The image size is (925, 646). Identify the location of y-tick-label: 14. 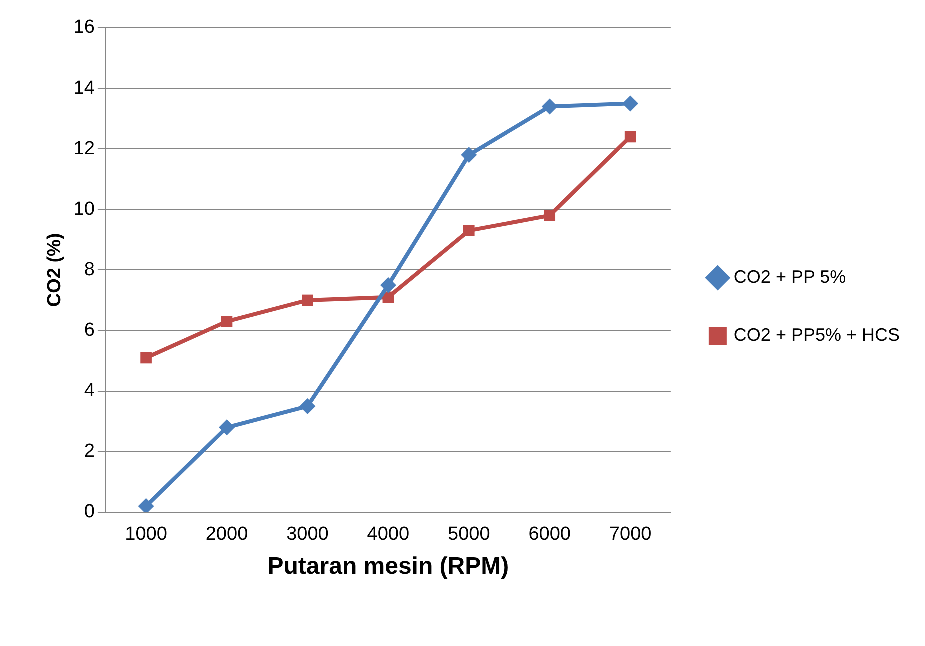
(85, 88).